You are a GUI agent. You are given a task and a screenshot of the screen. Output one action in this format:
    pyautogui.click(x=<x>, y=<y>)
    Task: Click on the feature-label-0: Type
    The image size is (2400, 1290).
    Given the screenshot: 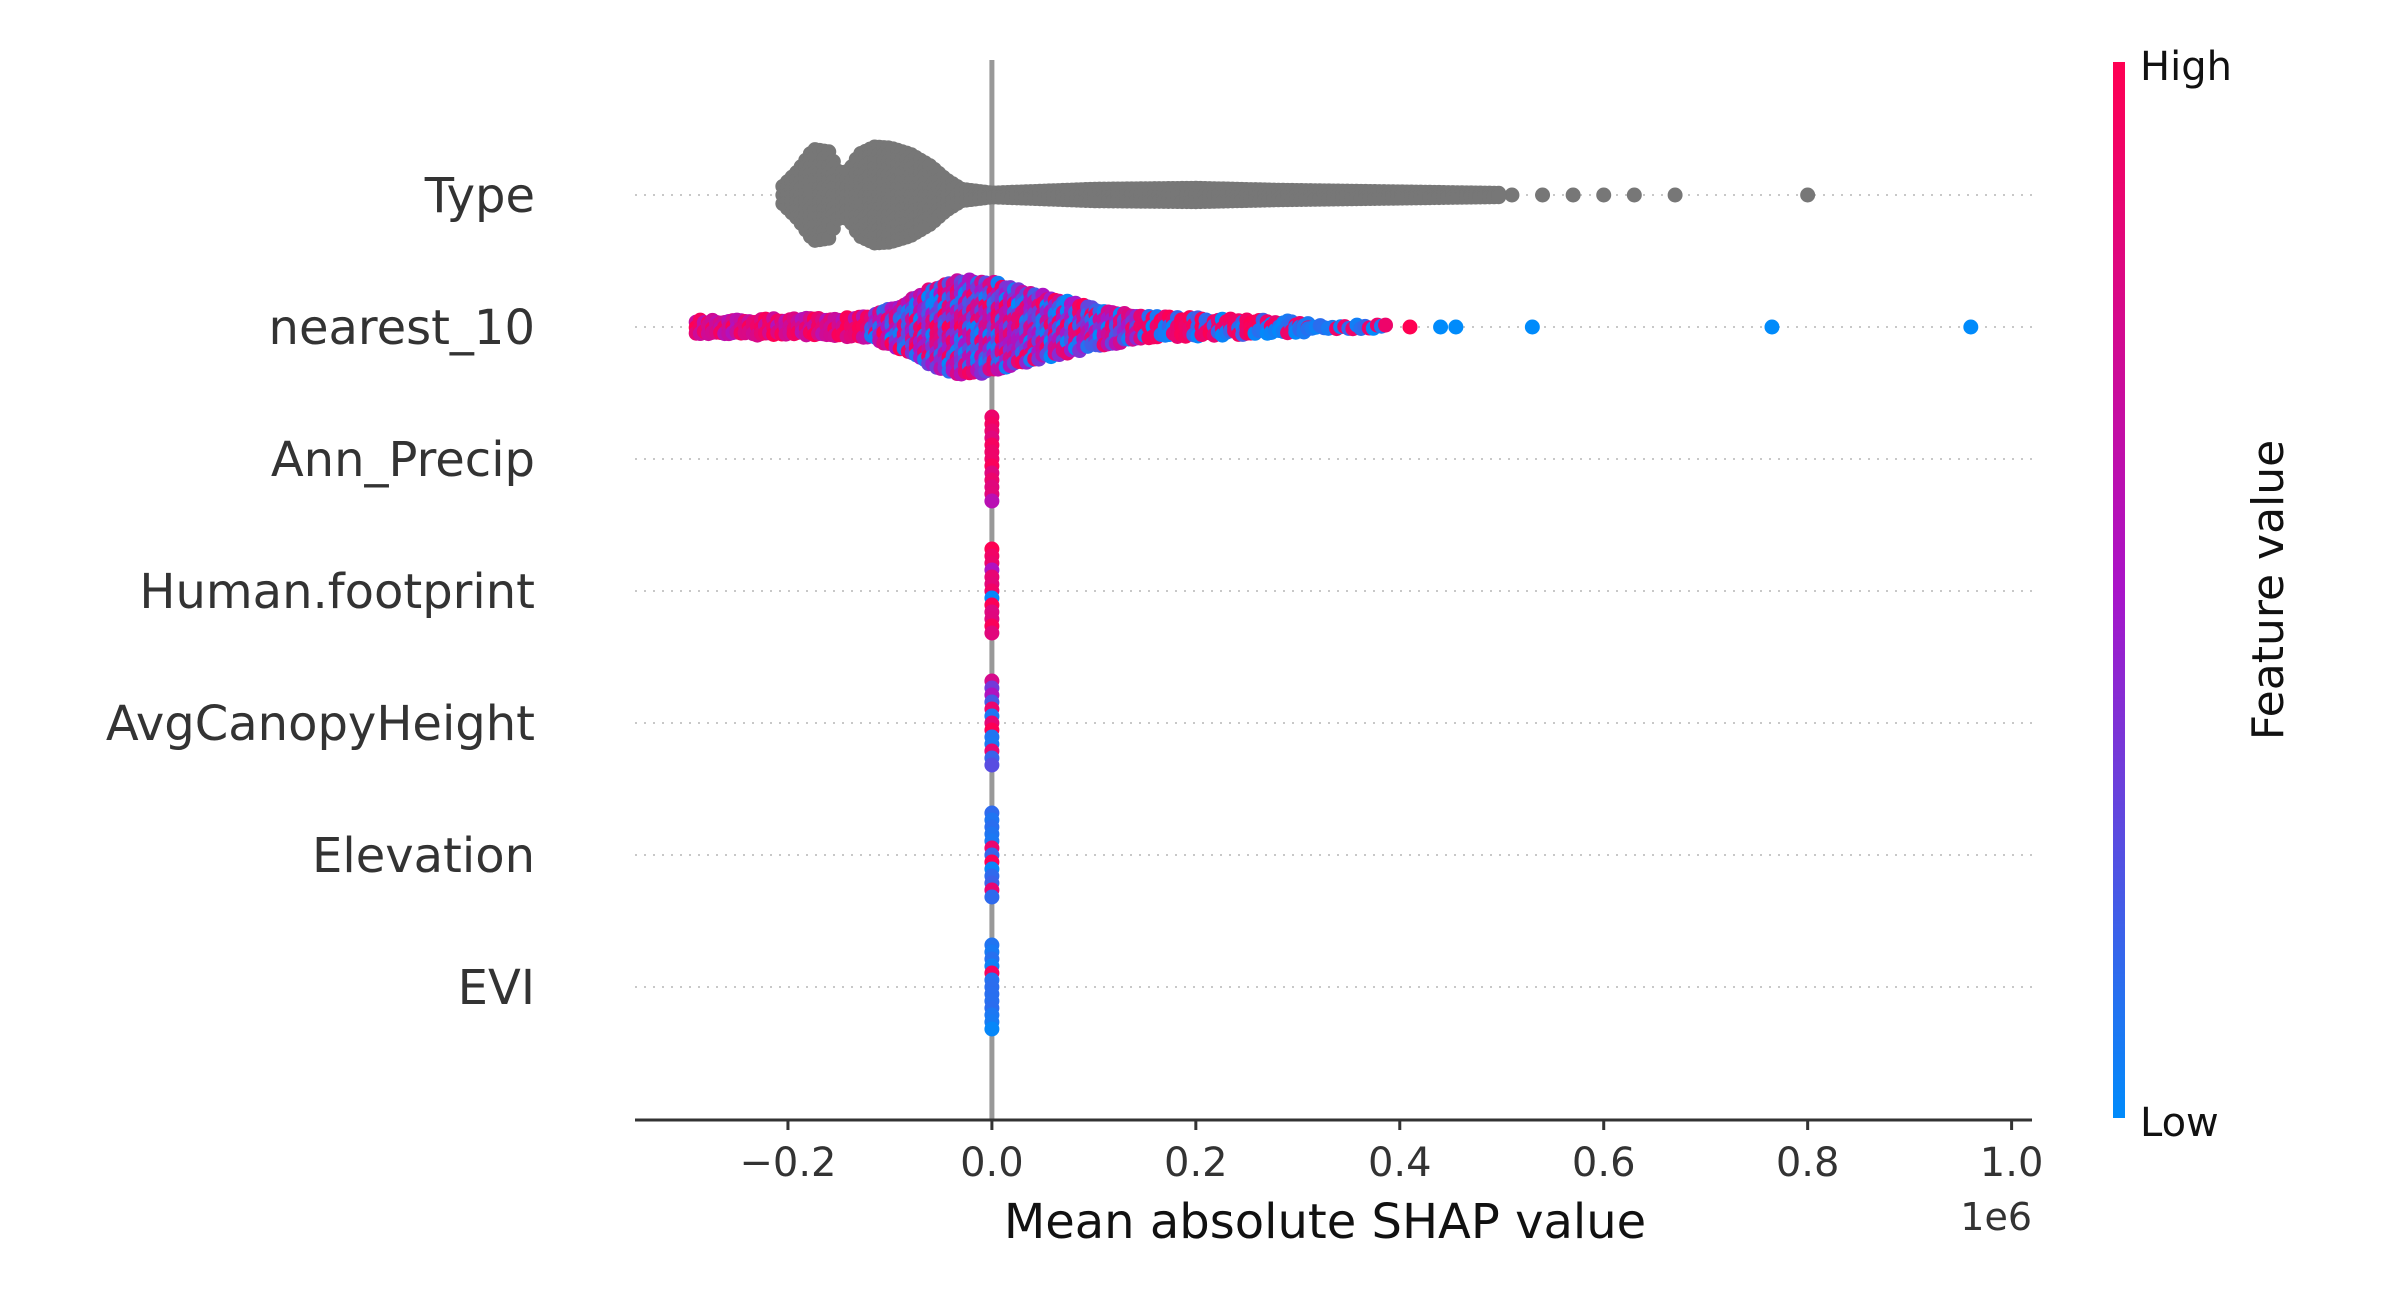 What is the action you would take?
    pyautogui.click(x=479, y=196)
    